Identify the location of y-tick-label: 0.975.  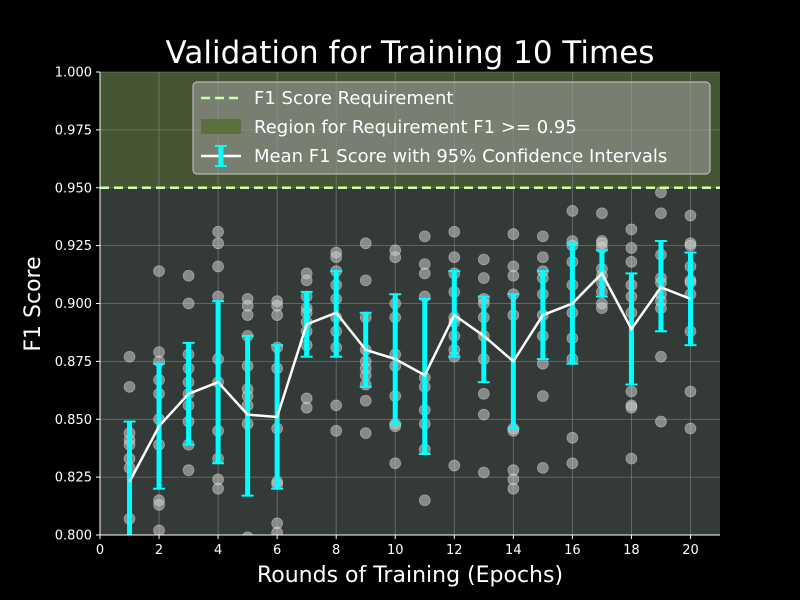
(73, 130).